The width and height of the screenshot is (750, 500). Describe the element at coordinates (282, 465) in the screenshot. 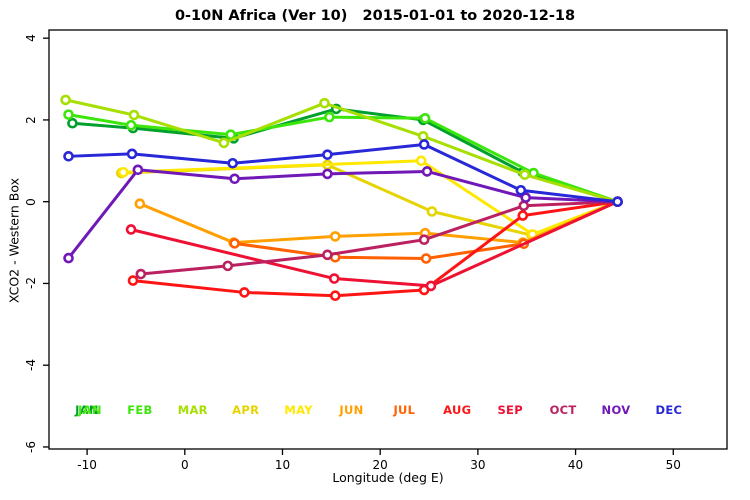

I see `x-tick-label: 10` at that location.